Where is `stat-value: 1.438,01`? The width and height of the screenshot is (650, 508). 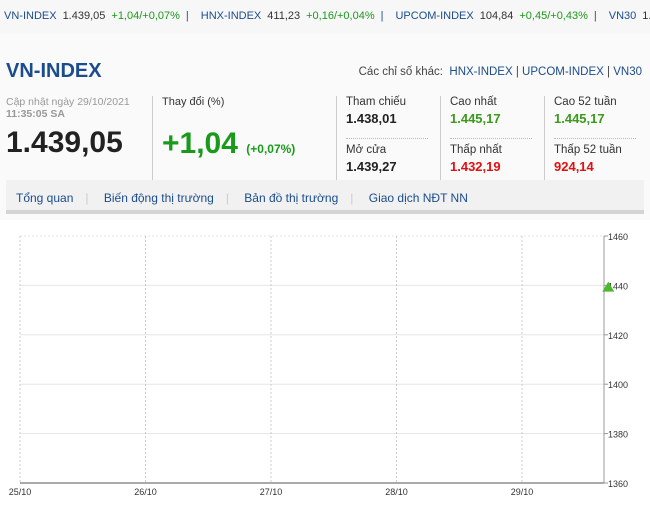 stat-value: 1.438,01 is located at coordinates (371, 118).